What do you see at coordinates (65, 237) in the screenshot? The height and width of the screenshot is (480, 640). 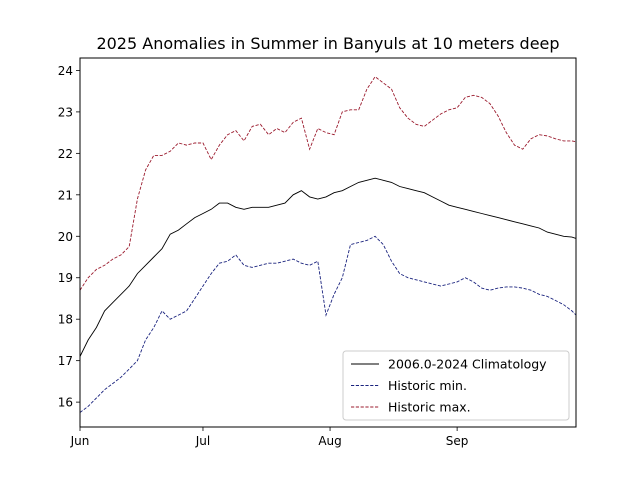 I see `y-tick-label: 20` at bounding box center [65, 237].